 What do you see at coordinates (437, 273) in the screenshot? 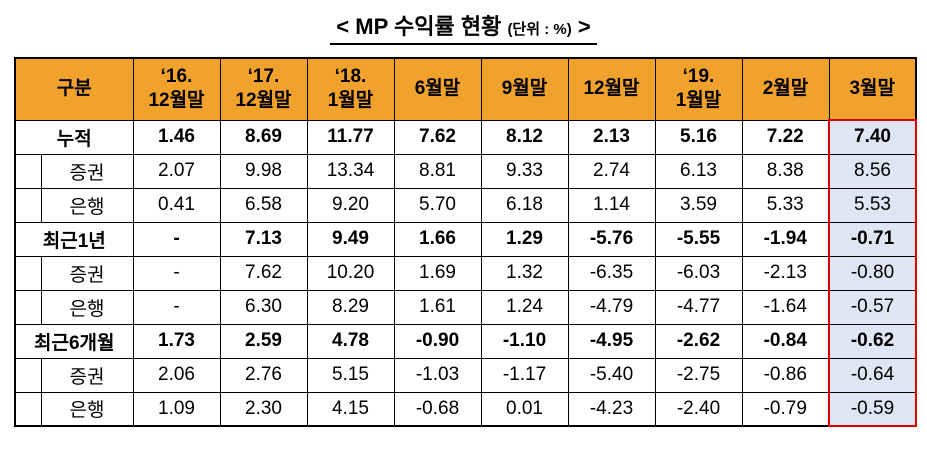
I see `value-cell: 1.69` at bounding box center [437, 273].